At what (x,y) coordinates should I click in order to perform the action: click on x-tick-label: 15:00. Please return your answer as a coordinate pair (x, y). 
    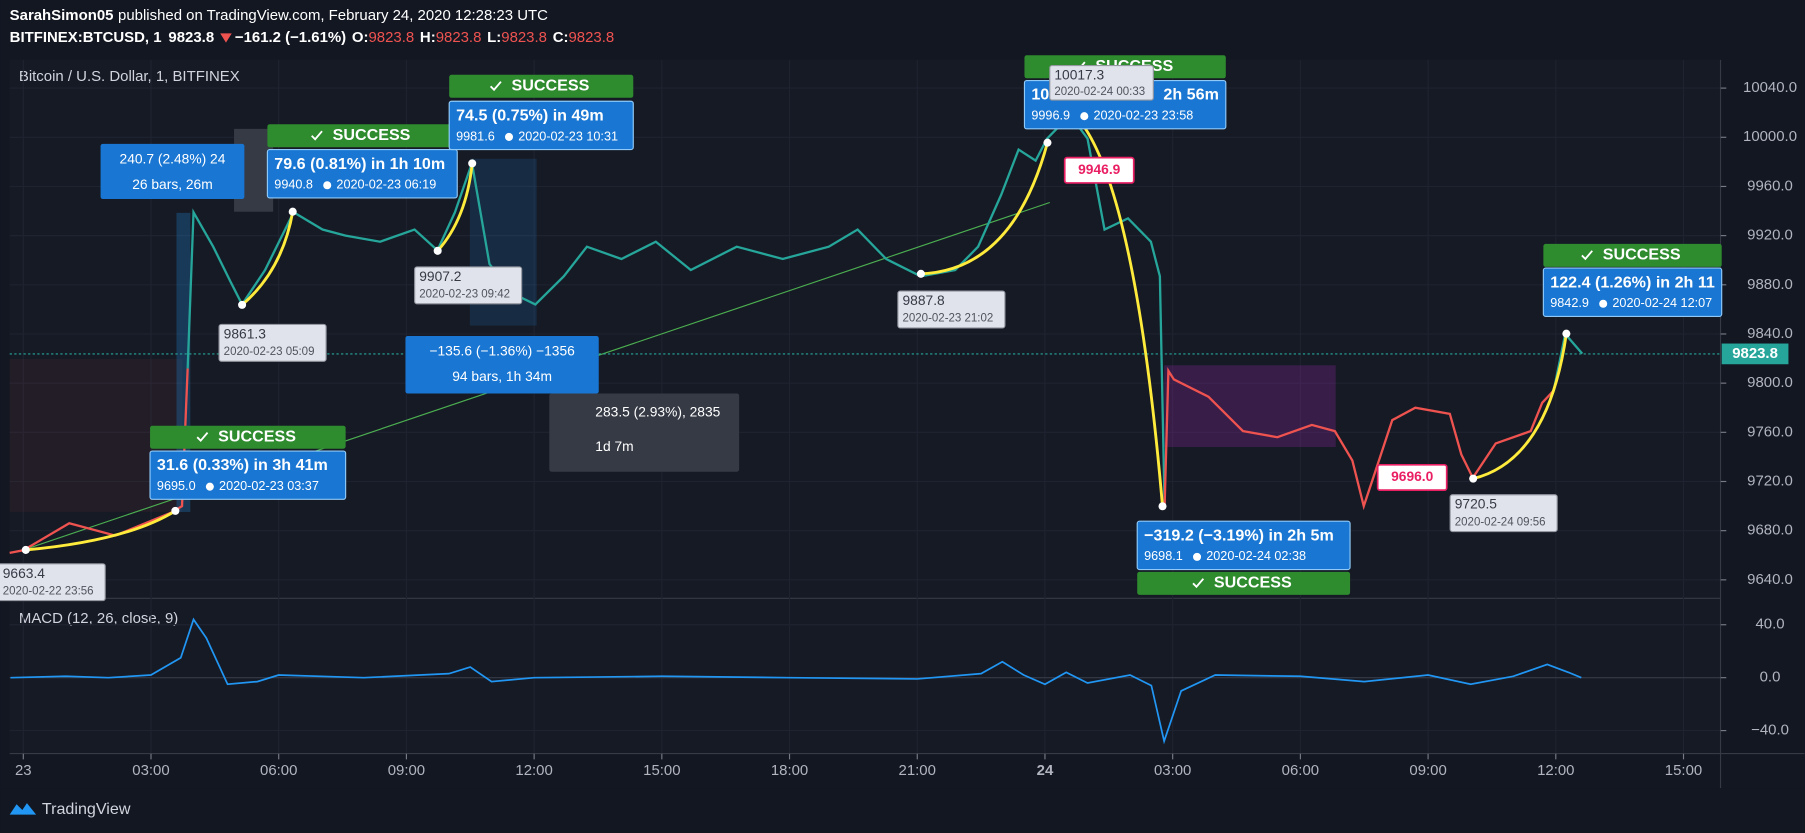
    Looking at the image, I should click on (1683, 770).